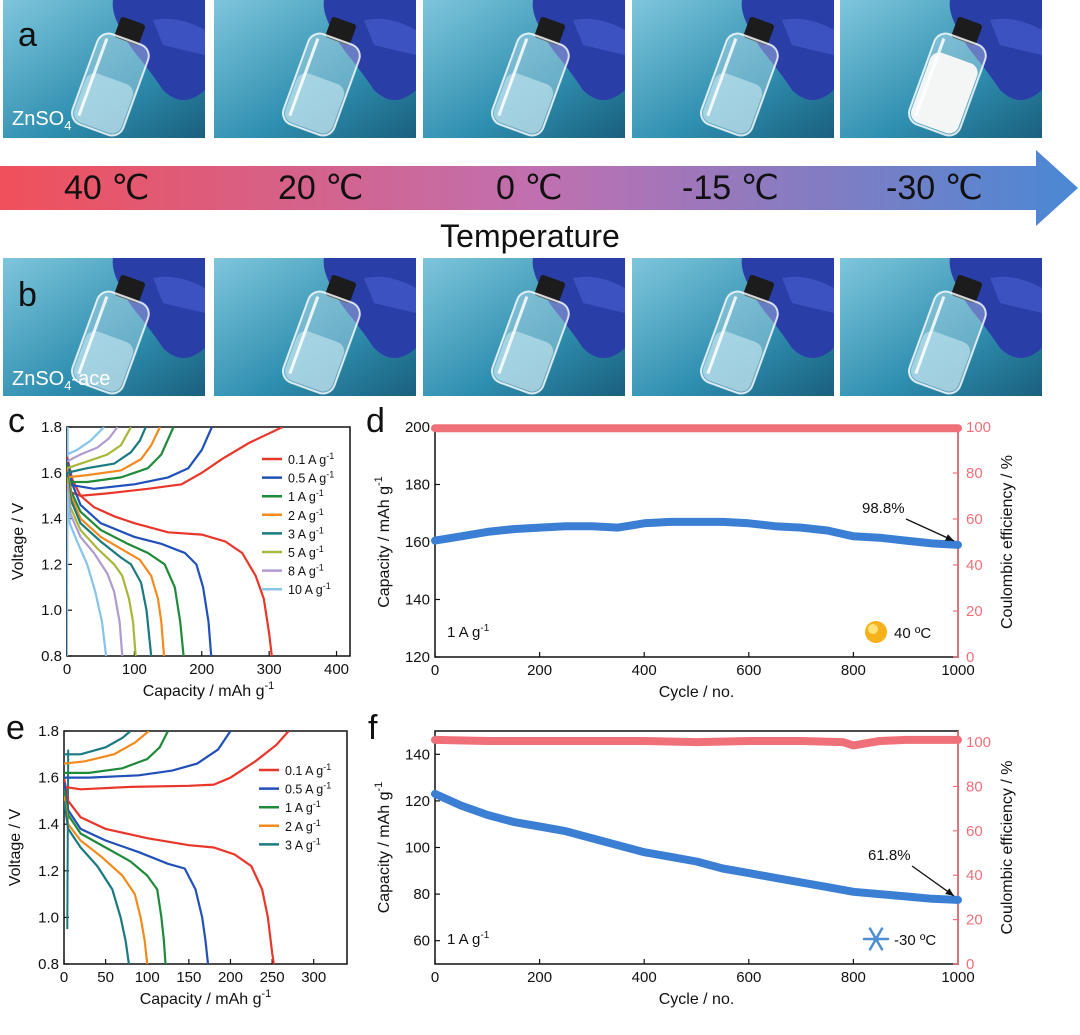 Image resolution: width=1080 pixels, height=1035 pixels. What do you see at coordinates (934, 188) in the screenshot?
I see `temp-label-minus30: -30 ℃` at bounding box center [934, 188].